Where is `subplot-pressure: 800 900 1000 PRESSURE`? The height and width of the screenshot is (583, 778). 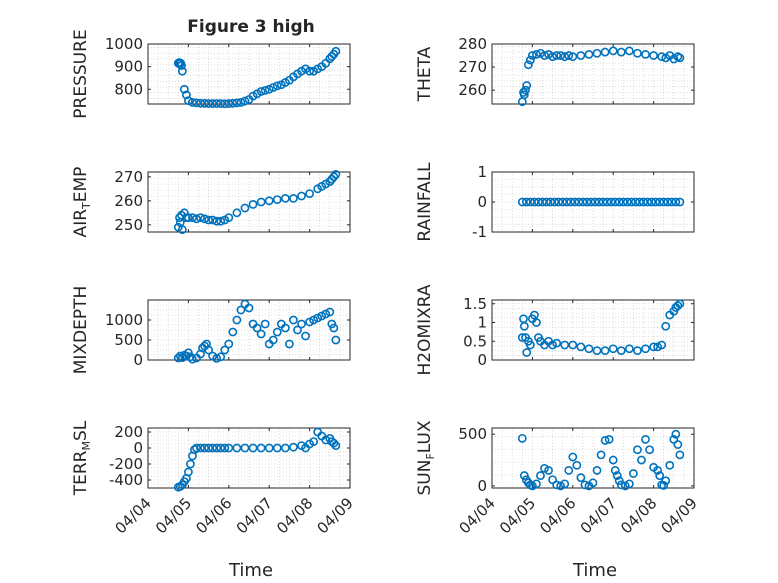
subplot-pressure: 800 900 1000 PRESSURE is located at coordinates (211, 74).